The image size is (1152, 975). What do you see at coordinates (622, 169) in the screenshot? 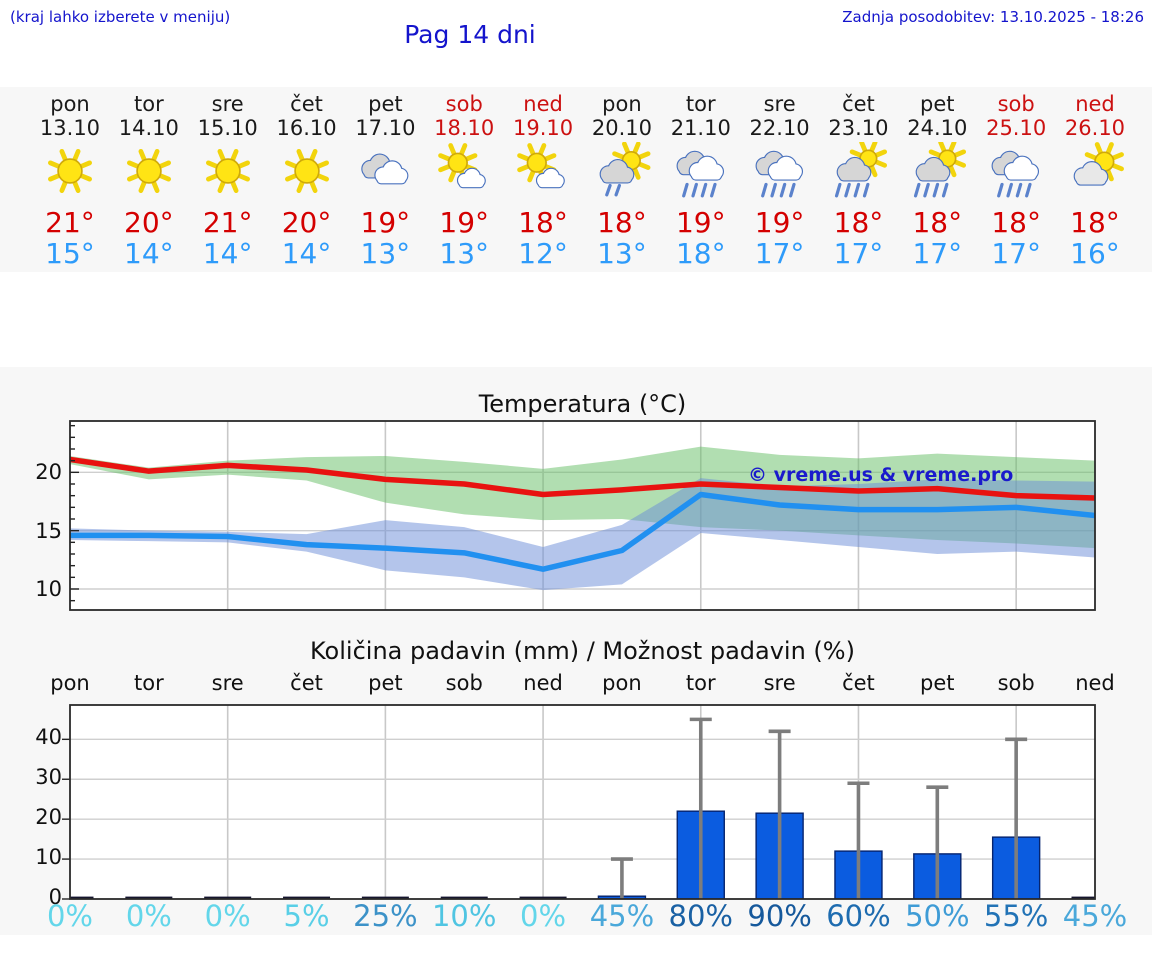
I see `sun-light-rain-icon` at bounding box center [622, 169].